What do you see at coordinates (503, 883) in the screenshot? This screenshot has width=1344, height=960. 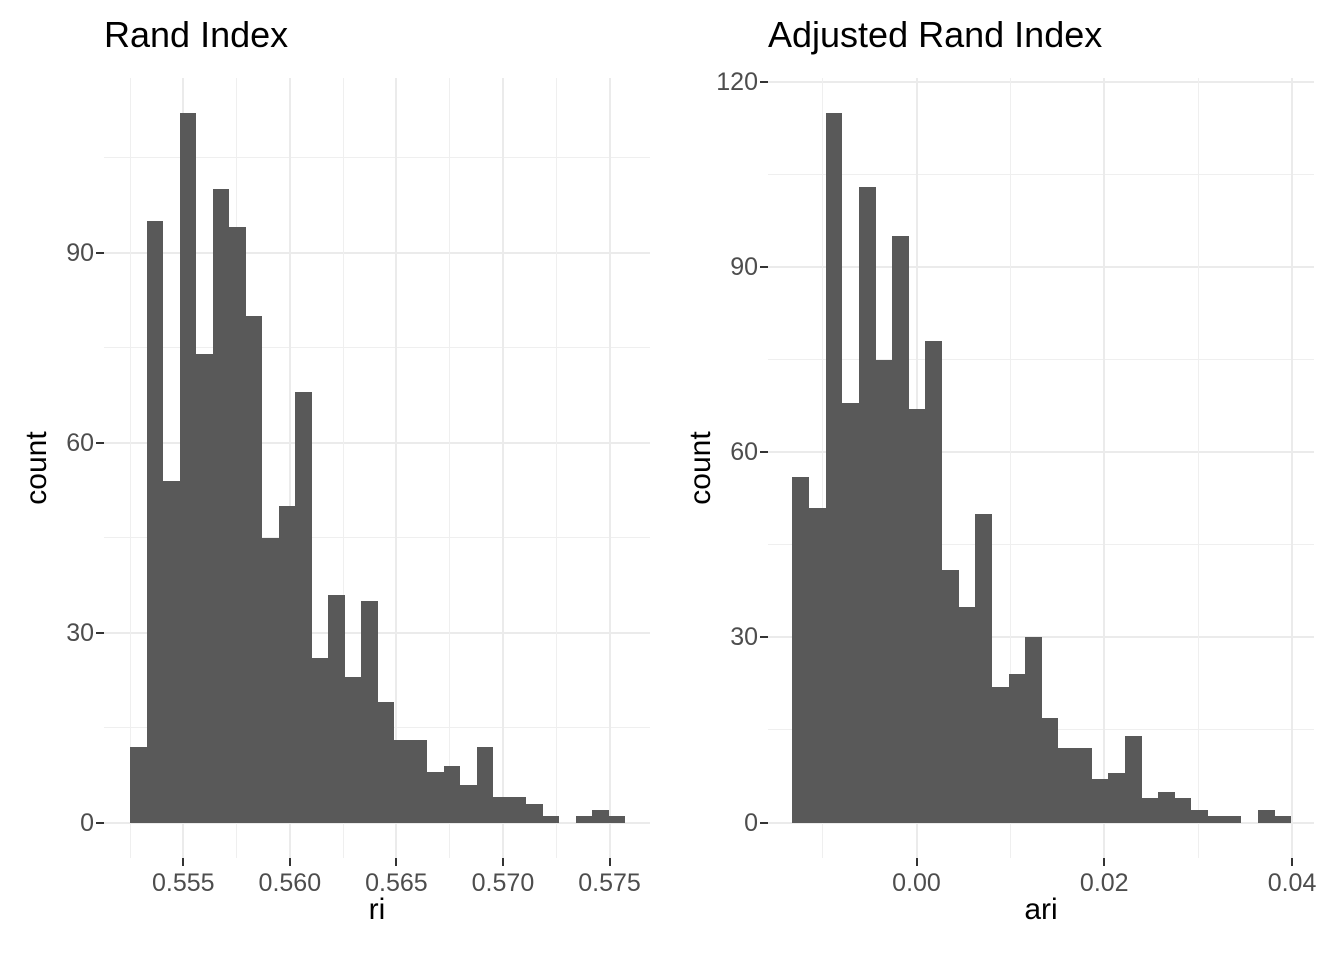 I see `x-tick-label: 0.570` at bounding box center [503, 883].